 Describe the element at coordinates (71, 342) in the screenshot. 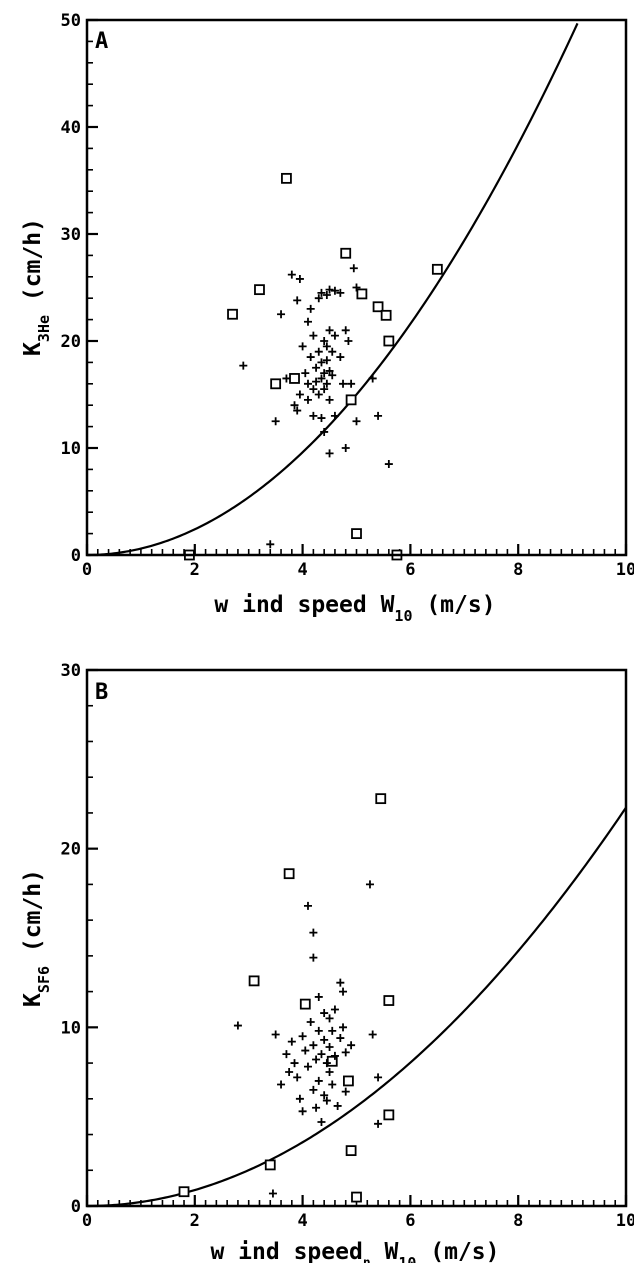

I see `chart-a-y-tick-label: 20` at that location.